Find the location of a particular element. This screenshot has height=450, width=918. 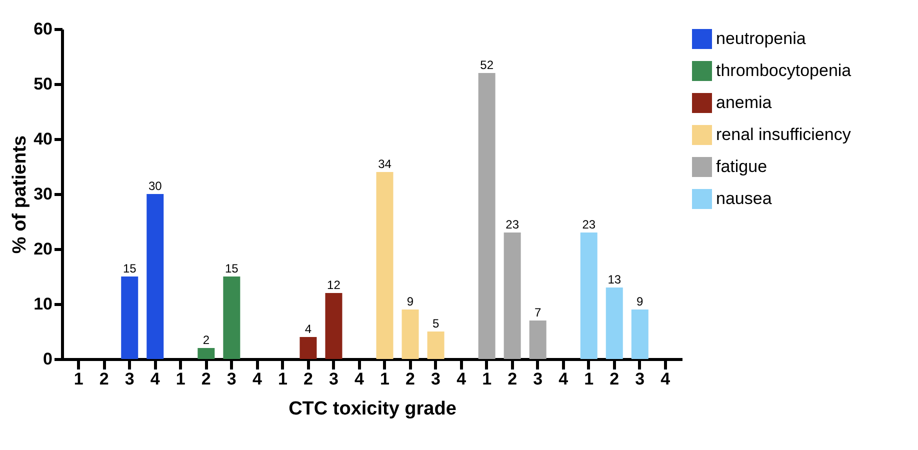

data-label: 12 is located at coordinates (334, 285).